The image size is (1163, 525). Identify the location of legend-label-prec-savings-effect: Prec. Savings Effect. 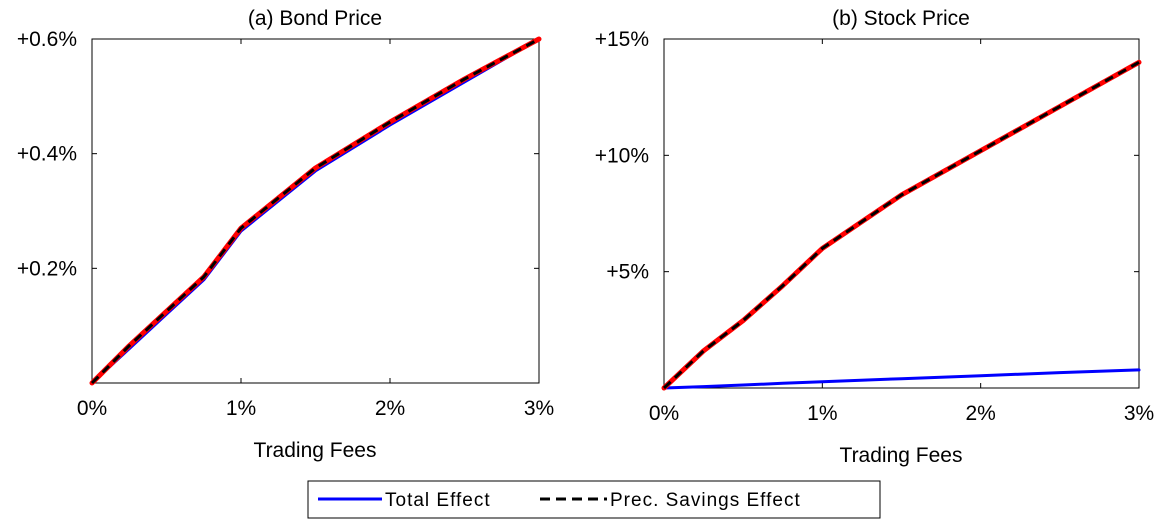
(705, 500).